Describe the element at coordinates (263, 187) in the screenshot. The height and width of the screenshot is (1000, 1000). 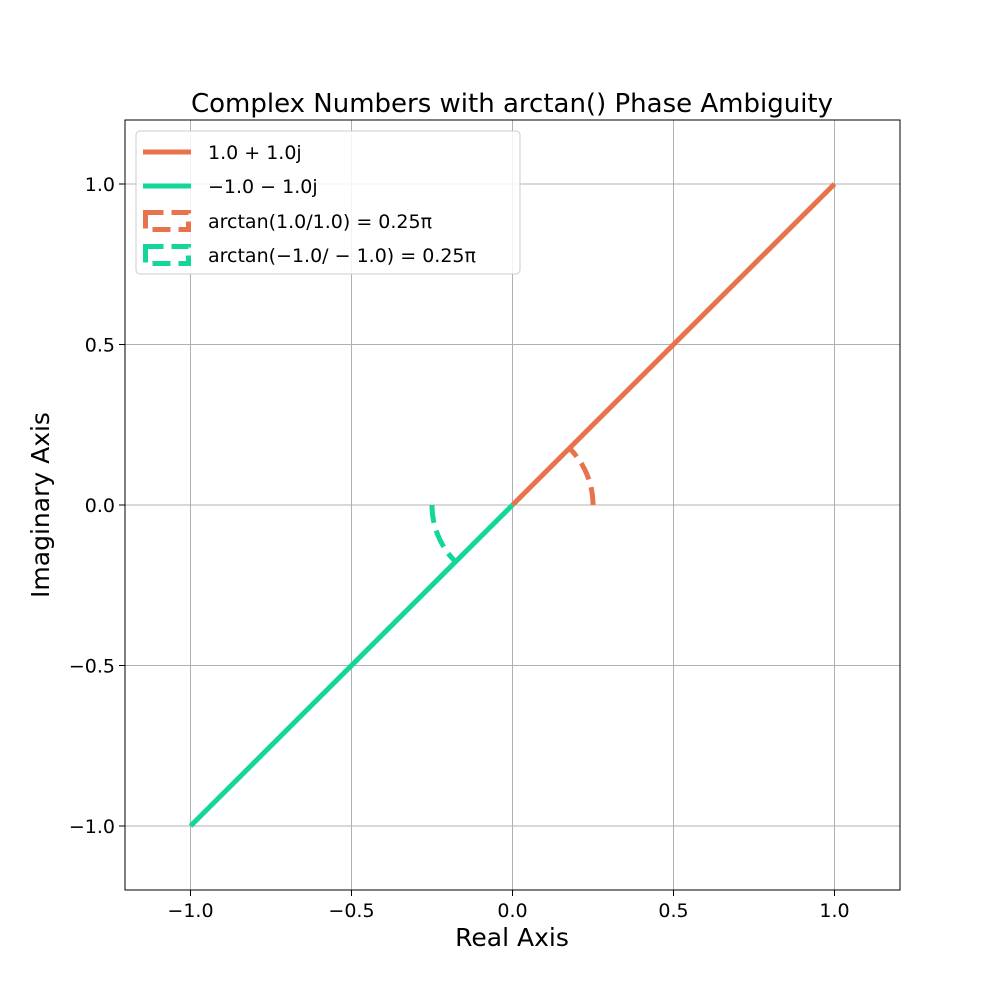
I see `legend-label: −1.0 − 1.0j` at that location.